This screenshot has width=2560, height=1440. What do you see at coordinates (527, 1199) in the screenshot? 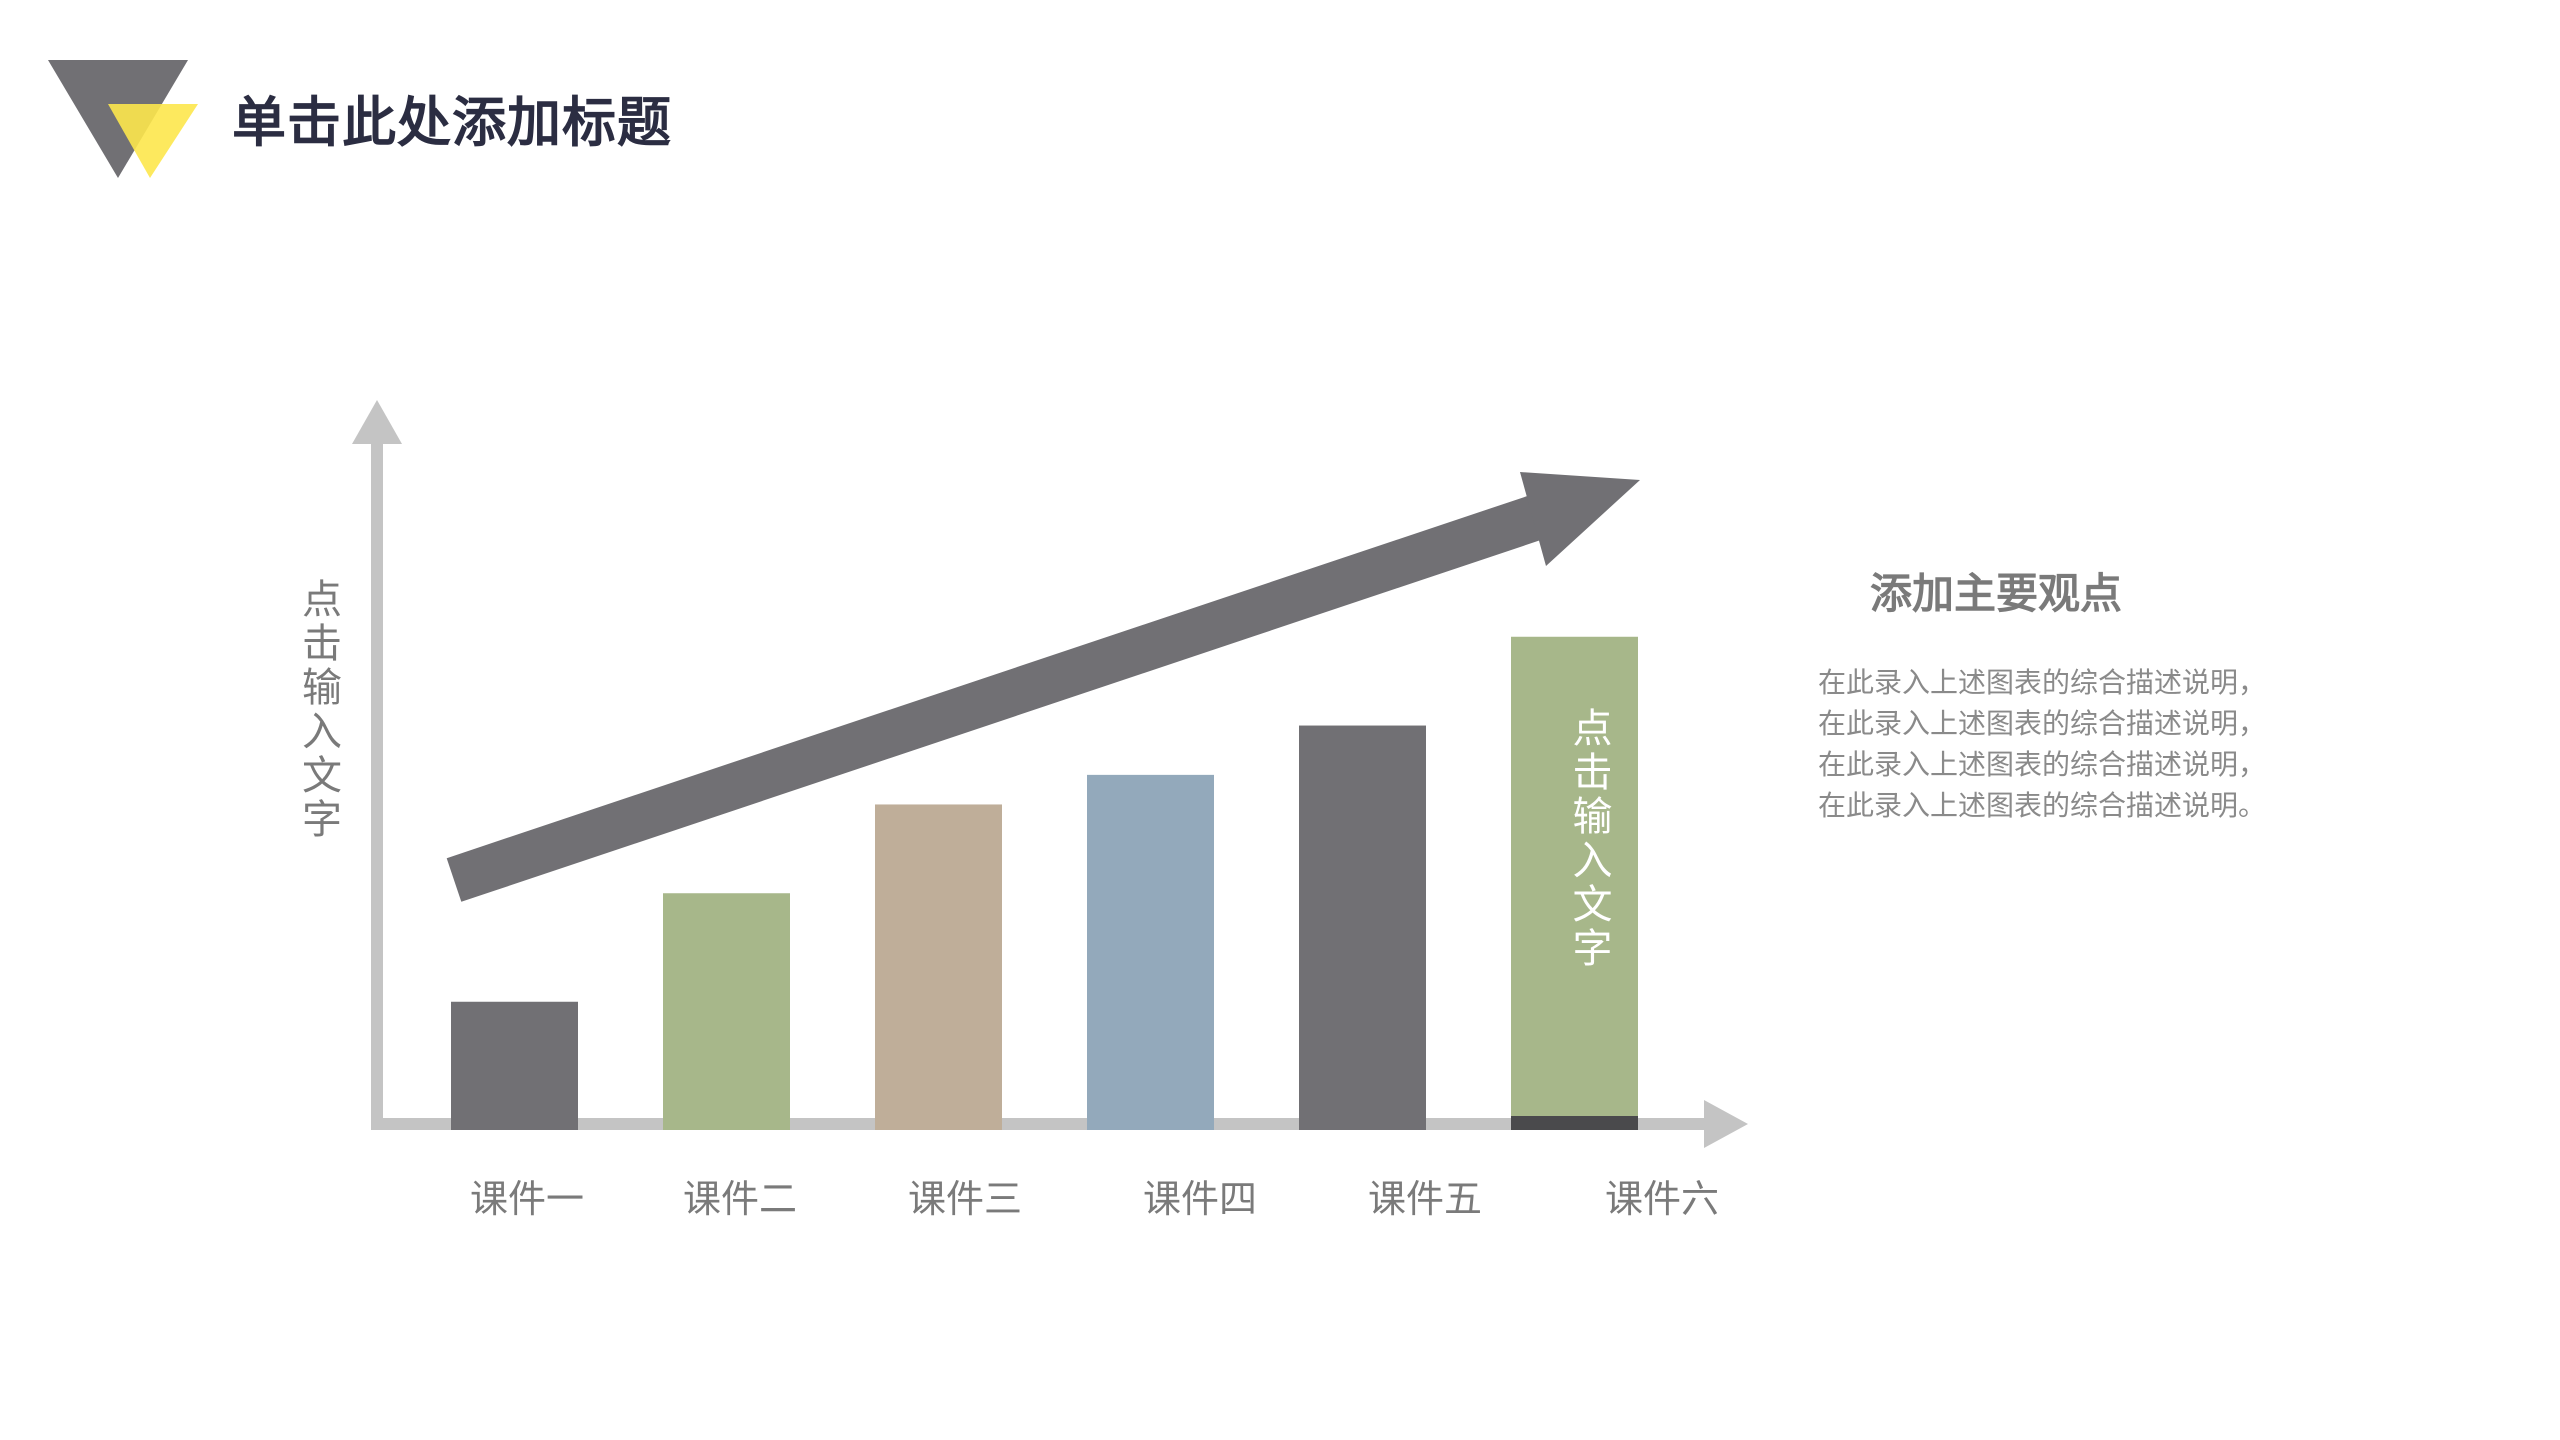
I see `x-tick-label: 课件一` at bounding box center [527, 1199].